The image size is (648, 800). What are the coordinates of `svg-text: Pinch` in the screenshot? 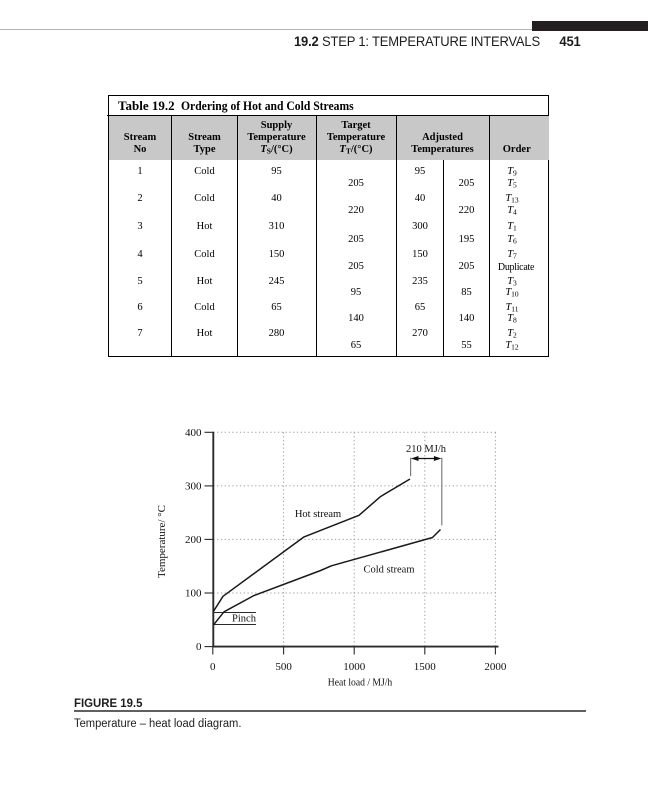 It's located at (244, 619).